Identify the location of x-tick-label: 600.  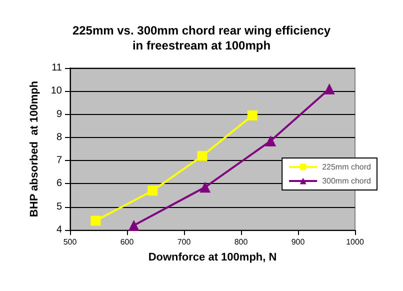
(127, 242).